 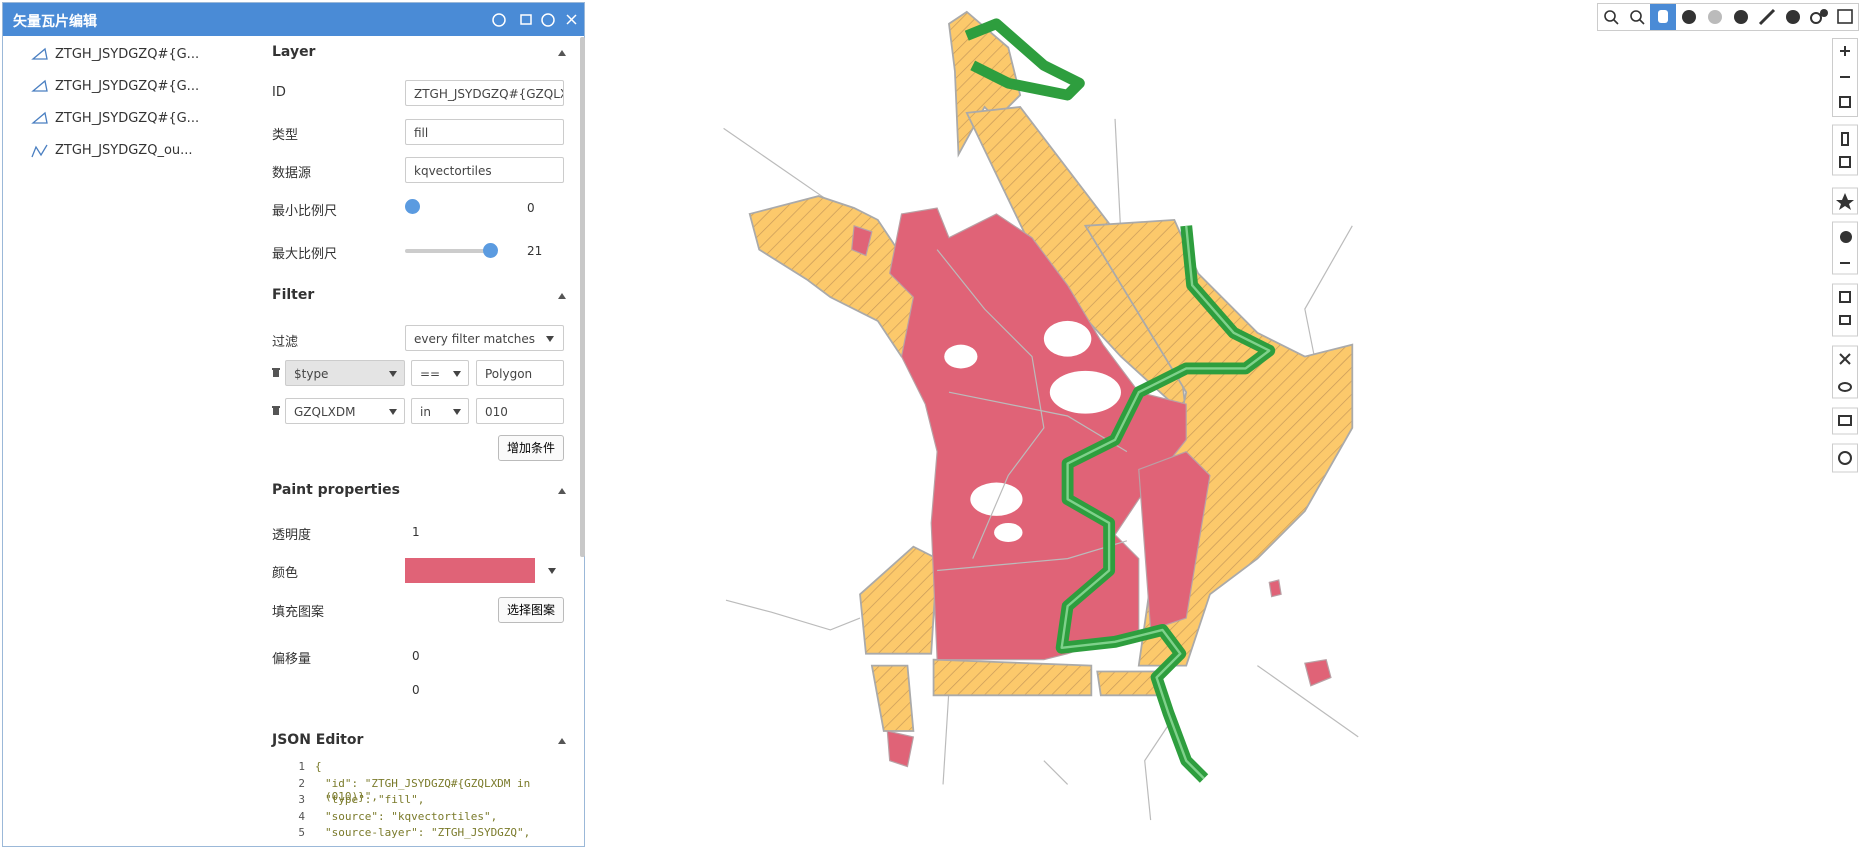 What do you see at coordinates (292, 659) in the screenshot?
I see `field-label: 偏移量` at bounding box center [292, 659].